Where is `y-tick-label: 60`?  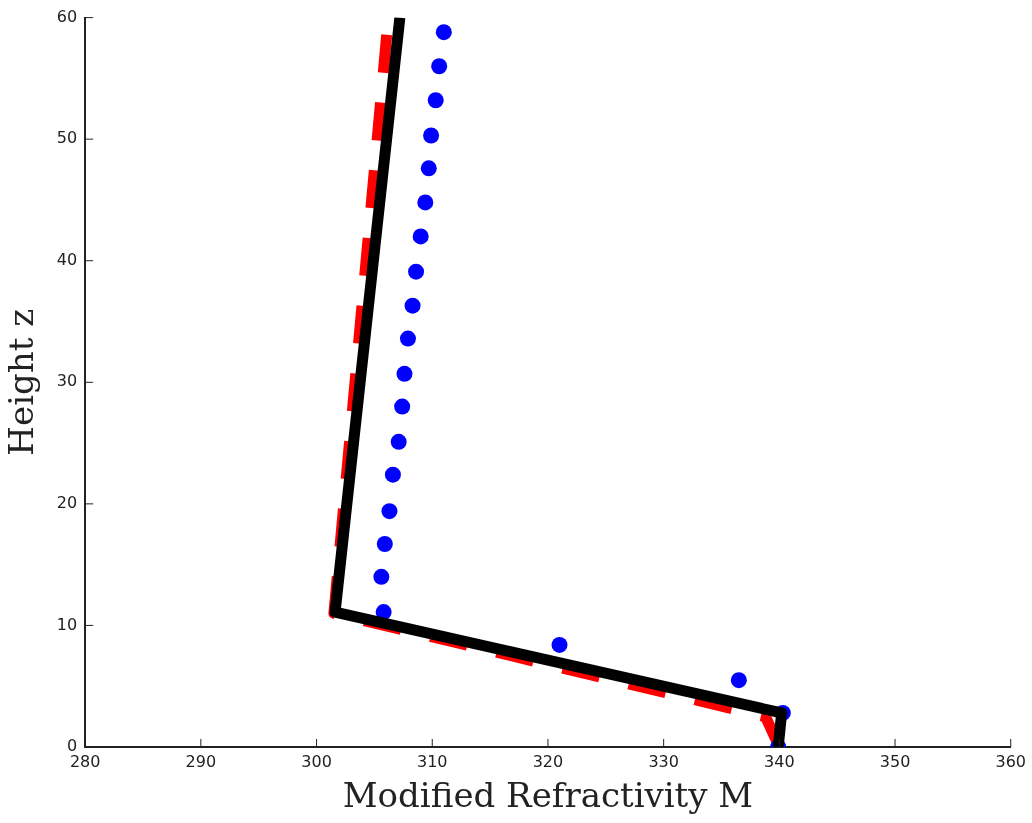 y-tick-label: 60 is located at coordinates (67, 16).